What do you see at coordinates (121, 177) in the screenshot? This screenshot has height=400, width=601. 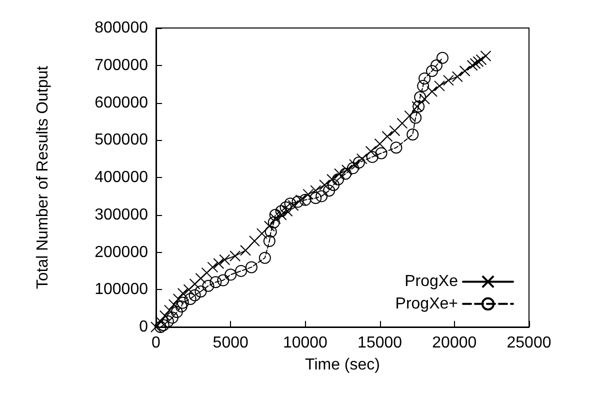 I see `y-tick-label: 400000` at bounding box center [121, 177].